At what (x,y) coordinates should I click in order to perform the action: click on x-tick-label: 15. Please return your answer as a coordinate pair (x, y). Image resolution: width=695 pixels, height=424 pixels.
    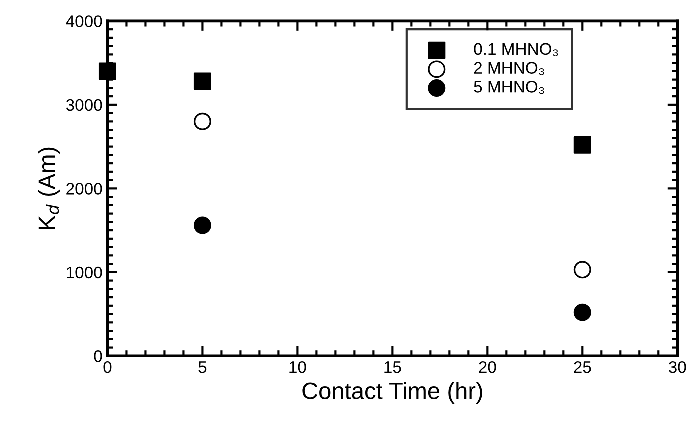
    Looking at the image, I should click on (393, 368).